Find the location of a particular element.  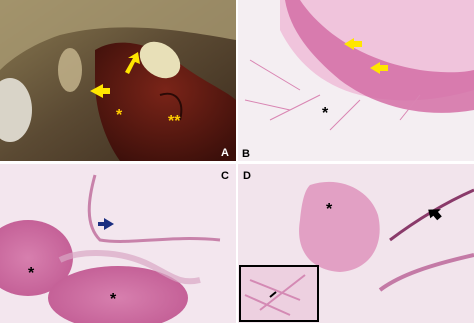

panel-label: C is located at coordinates (225, 176).